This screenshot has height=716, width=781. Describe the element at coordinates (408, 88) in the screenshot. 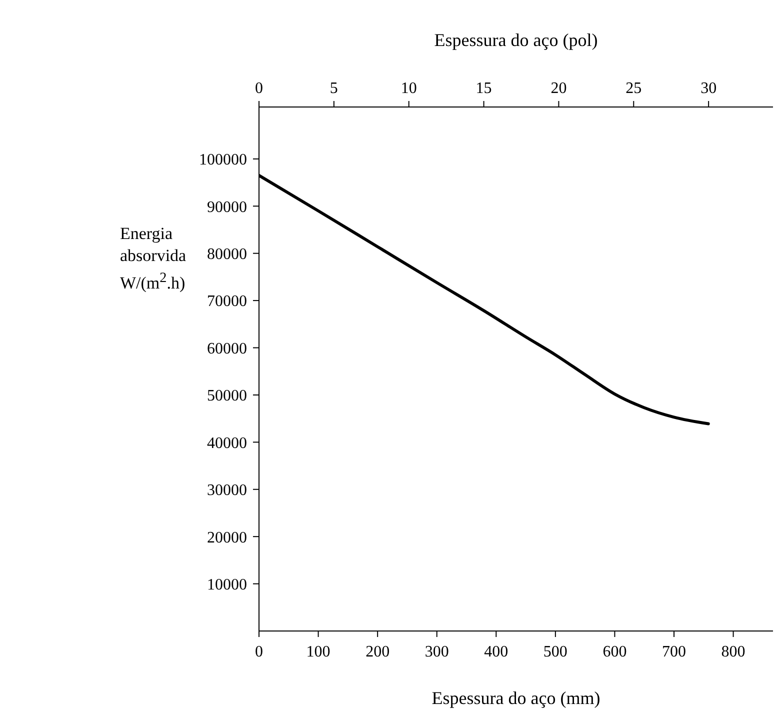

I see `x2-tick-label: 10` at that location.